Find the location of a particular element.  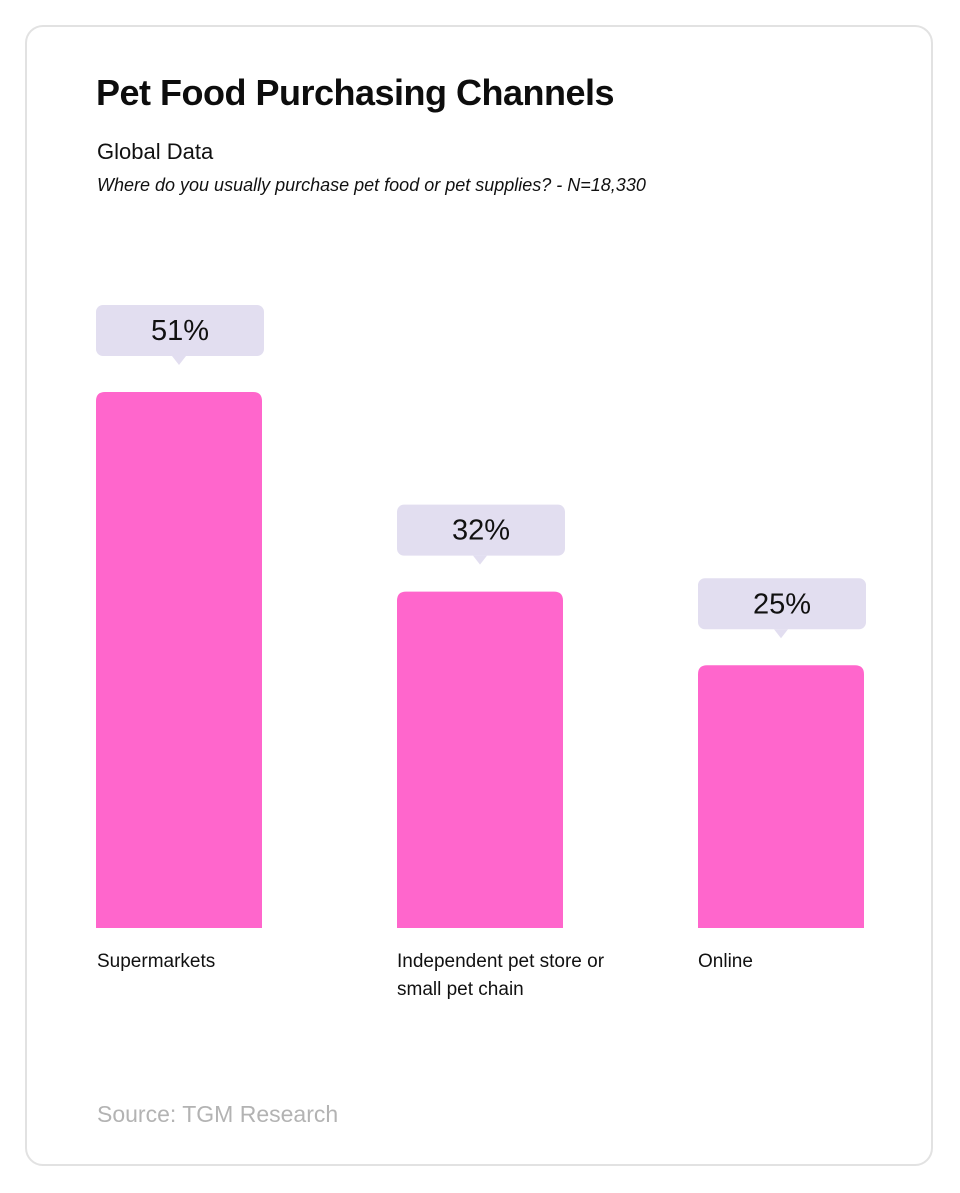

source-note: Source: TGM Research is located at coordinates (218, 1114).